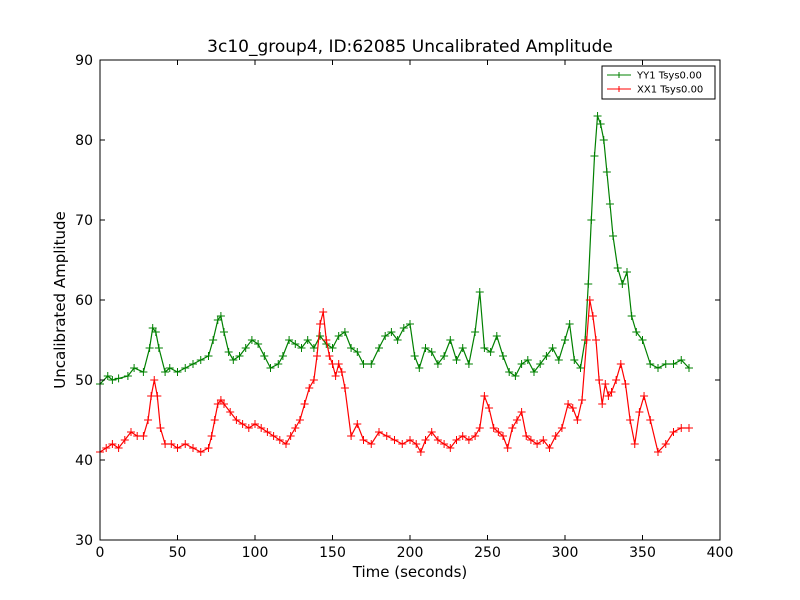 This screenshot has width=800, height=600. I want to click on x-tick-label: 150, so click(332, 553).